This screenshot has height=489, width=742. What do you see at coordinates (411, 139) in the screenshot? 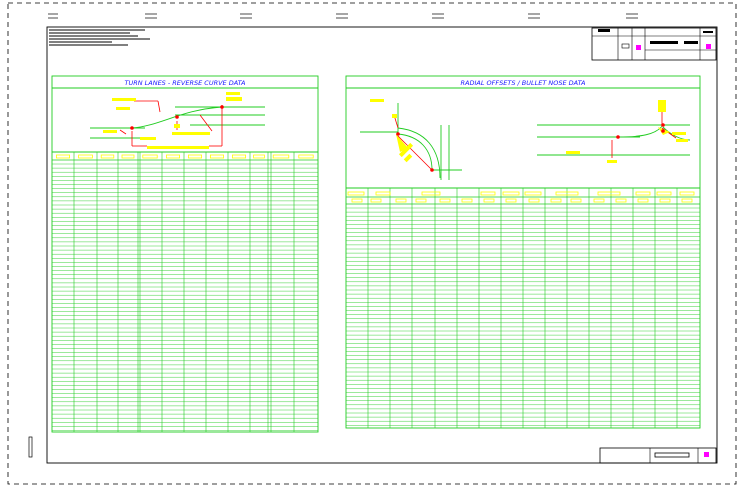
I see `radial-offset-diagram` at bounding box center [411, 139].